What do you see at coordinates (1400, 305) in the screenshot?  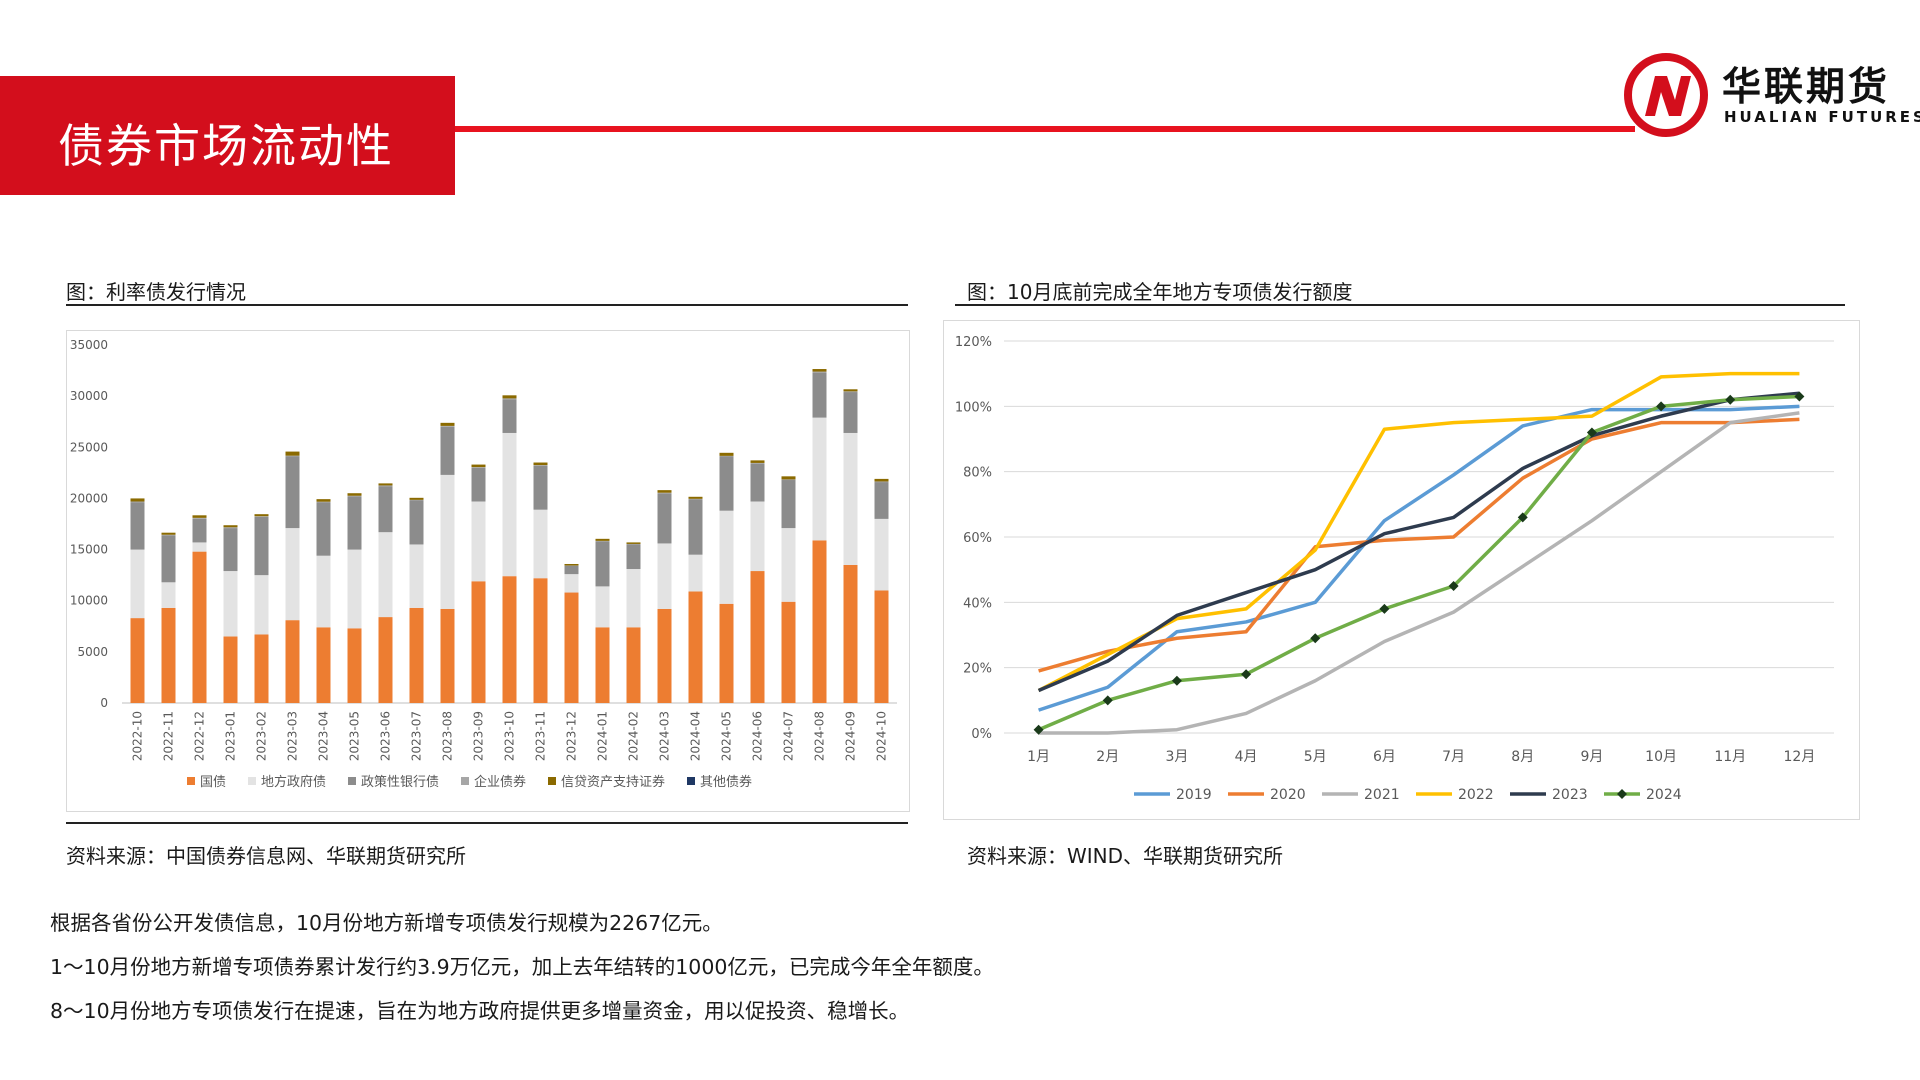 I see `right-caption-rule` at bounding box center [1400, 305].